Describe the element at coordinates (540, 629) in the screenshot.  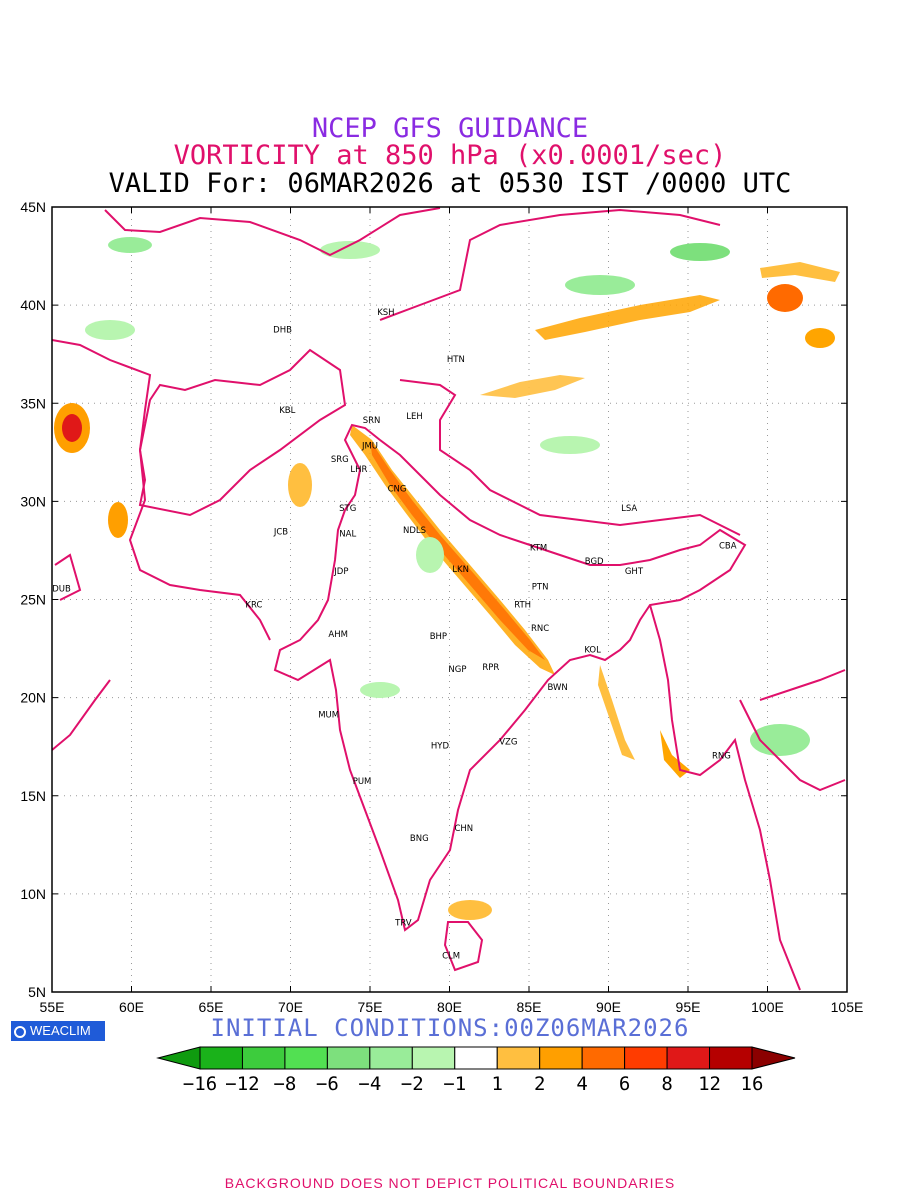
I see `city-label-rnc: RNC` at that location.